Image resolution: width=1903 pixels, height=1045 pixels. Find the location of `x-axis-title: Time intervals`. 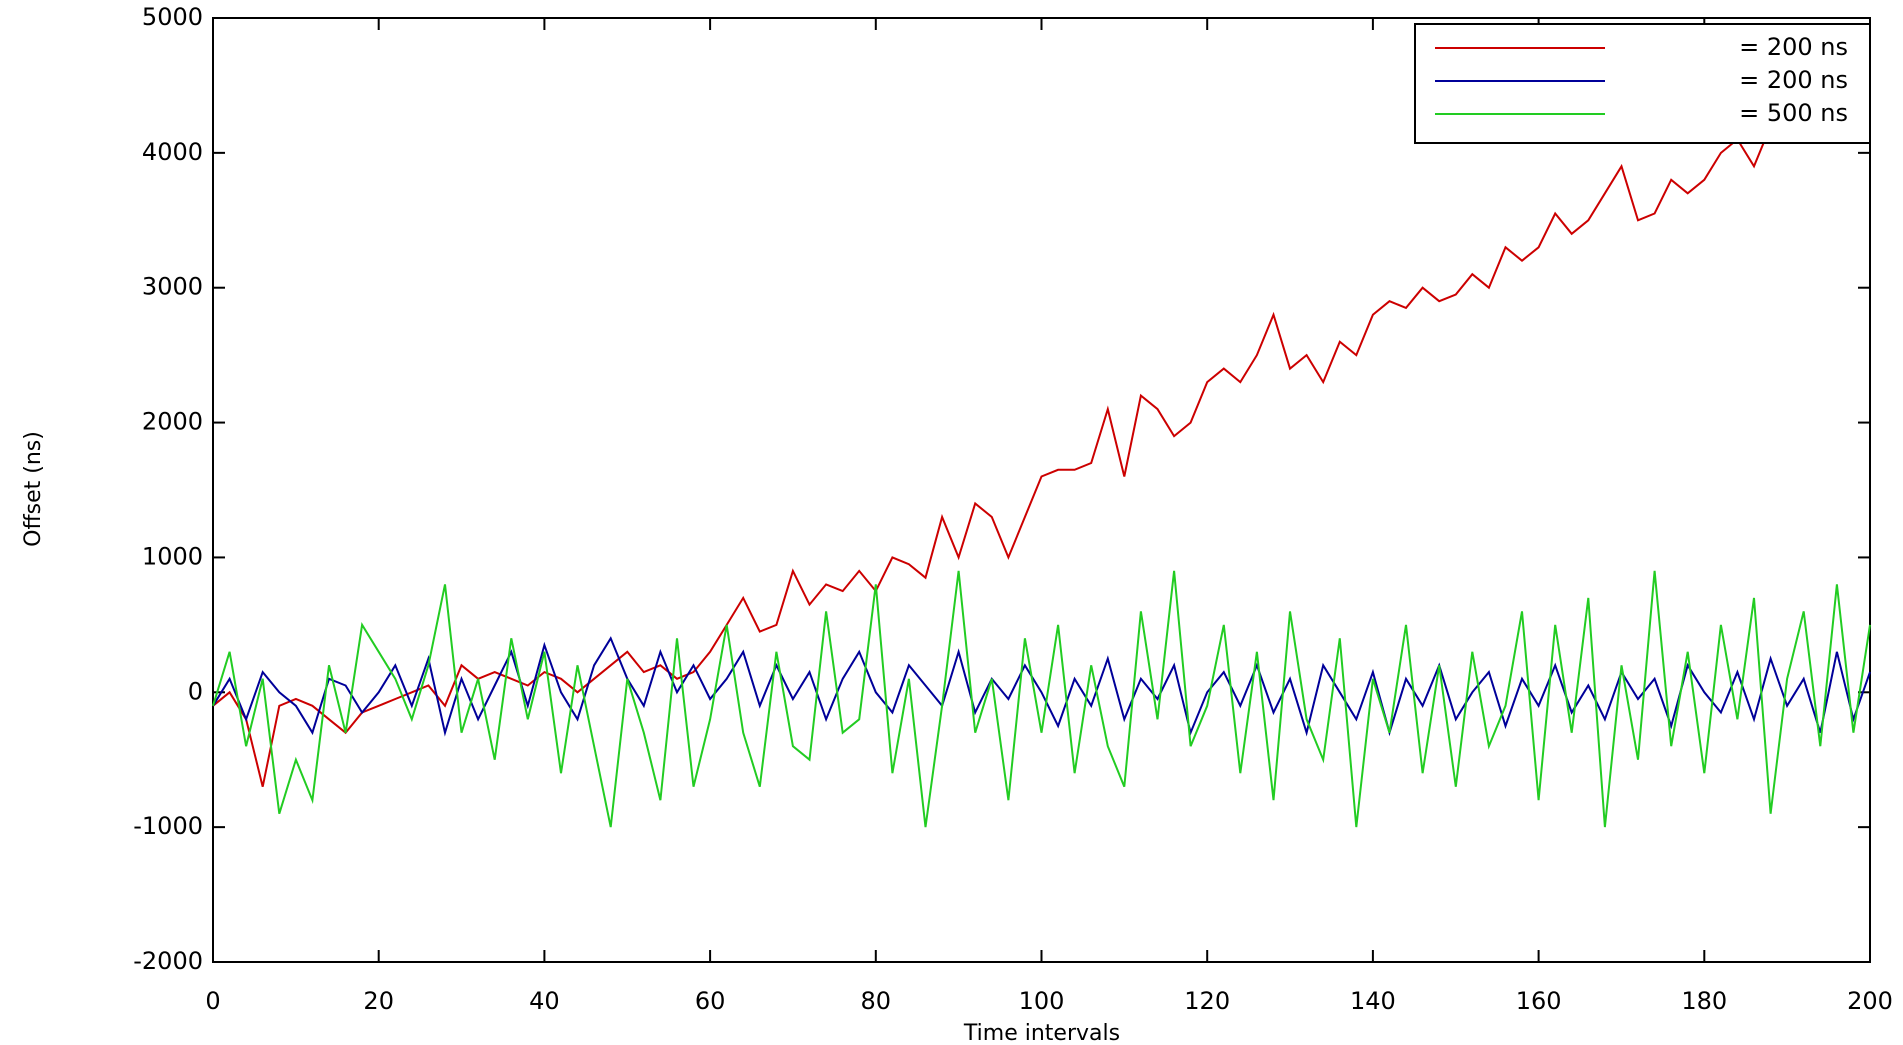

x-axis-title: Time intervals is located at coordinates (1041, 1033).